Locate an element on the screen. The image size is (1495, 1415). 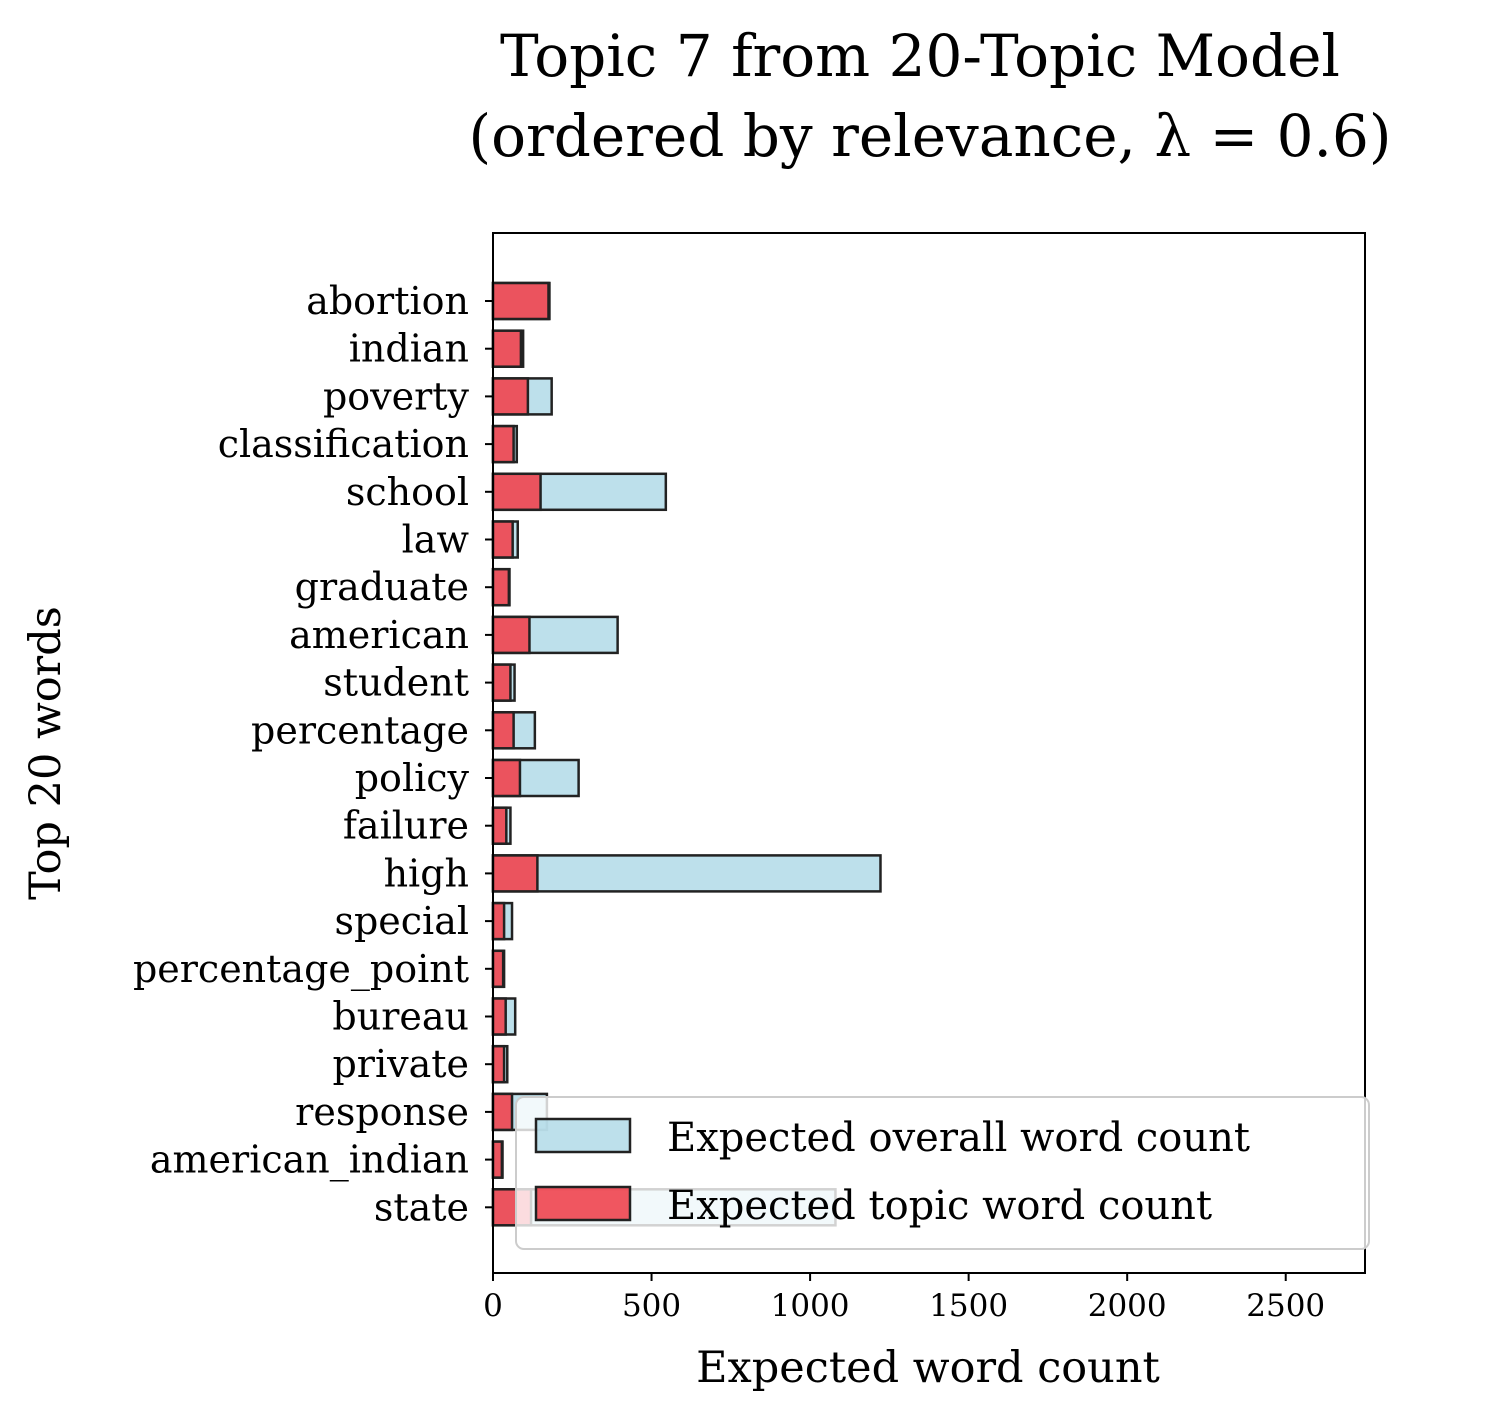
topic-bar-bureau is located at coordinates (499, 1016).